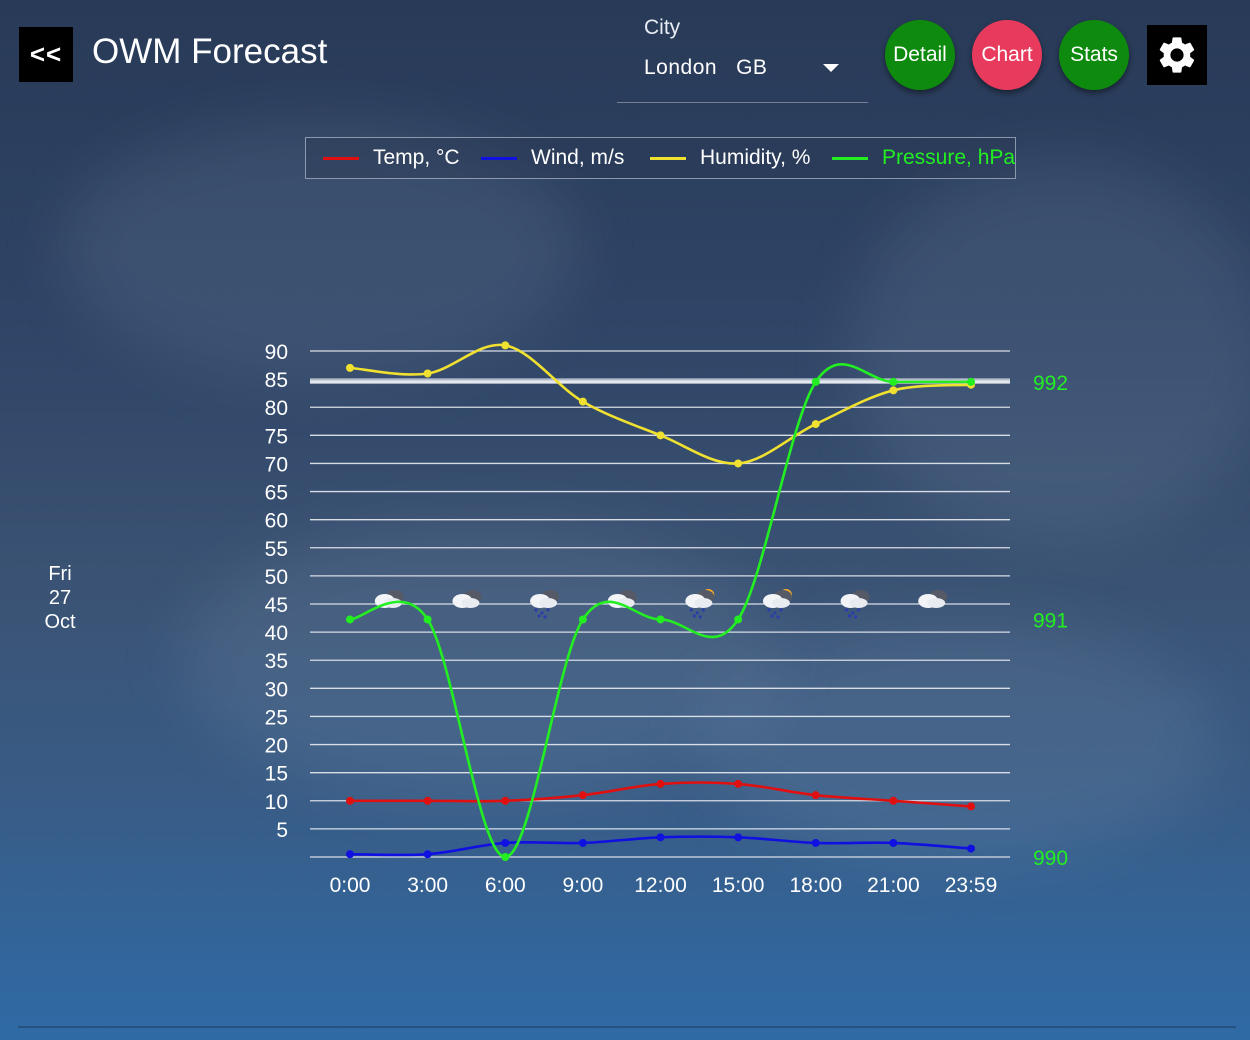 This screenshot has height=1040, width=1250. I want to click on y-tick-label: 35, so click(276, 661).